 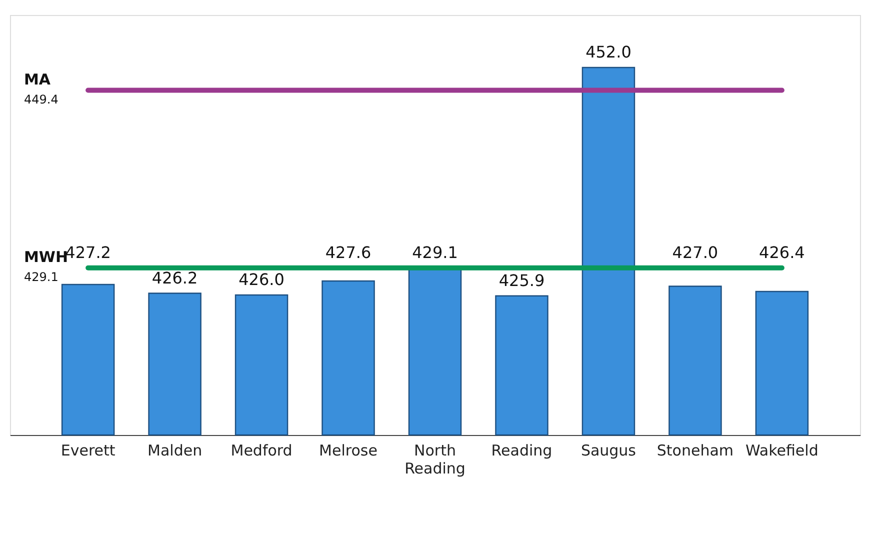 What do you see at coordinates (609, 52) in the screenshot?
I see `data-label: 452.0` at bounding box center [609, 52].